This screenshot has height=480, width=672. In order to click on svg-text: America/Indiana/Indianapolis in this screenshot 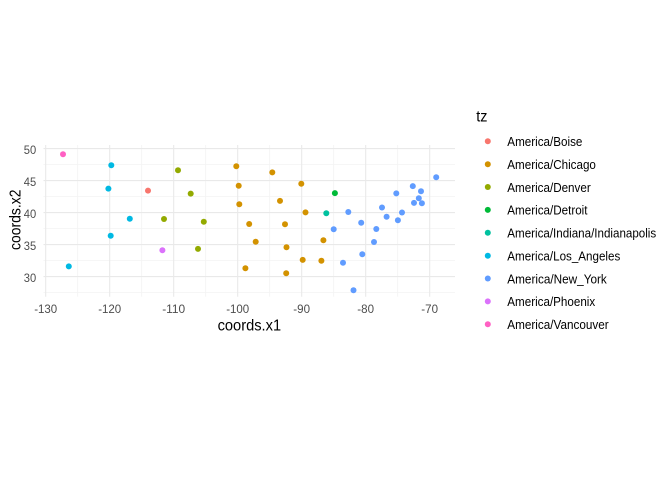, I will do `click(581, 233)`.